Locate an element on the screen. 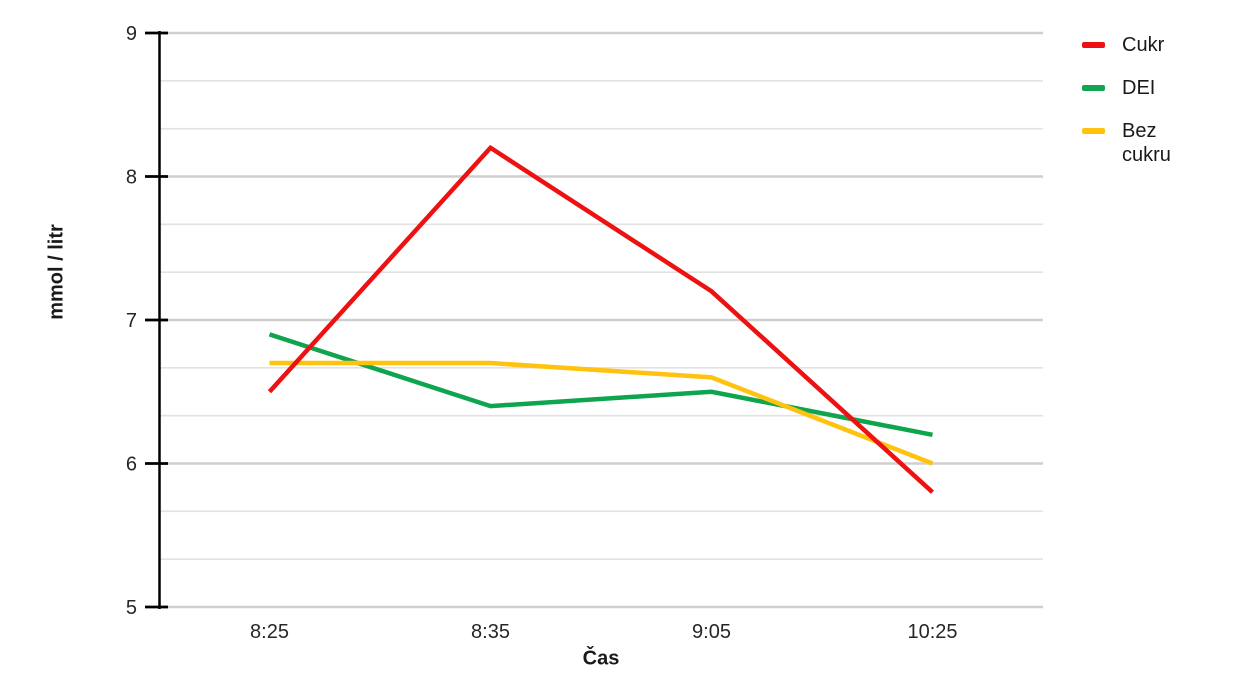  x-tick-label: 8:25 is located at coordinates (269, 632).